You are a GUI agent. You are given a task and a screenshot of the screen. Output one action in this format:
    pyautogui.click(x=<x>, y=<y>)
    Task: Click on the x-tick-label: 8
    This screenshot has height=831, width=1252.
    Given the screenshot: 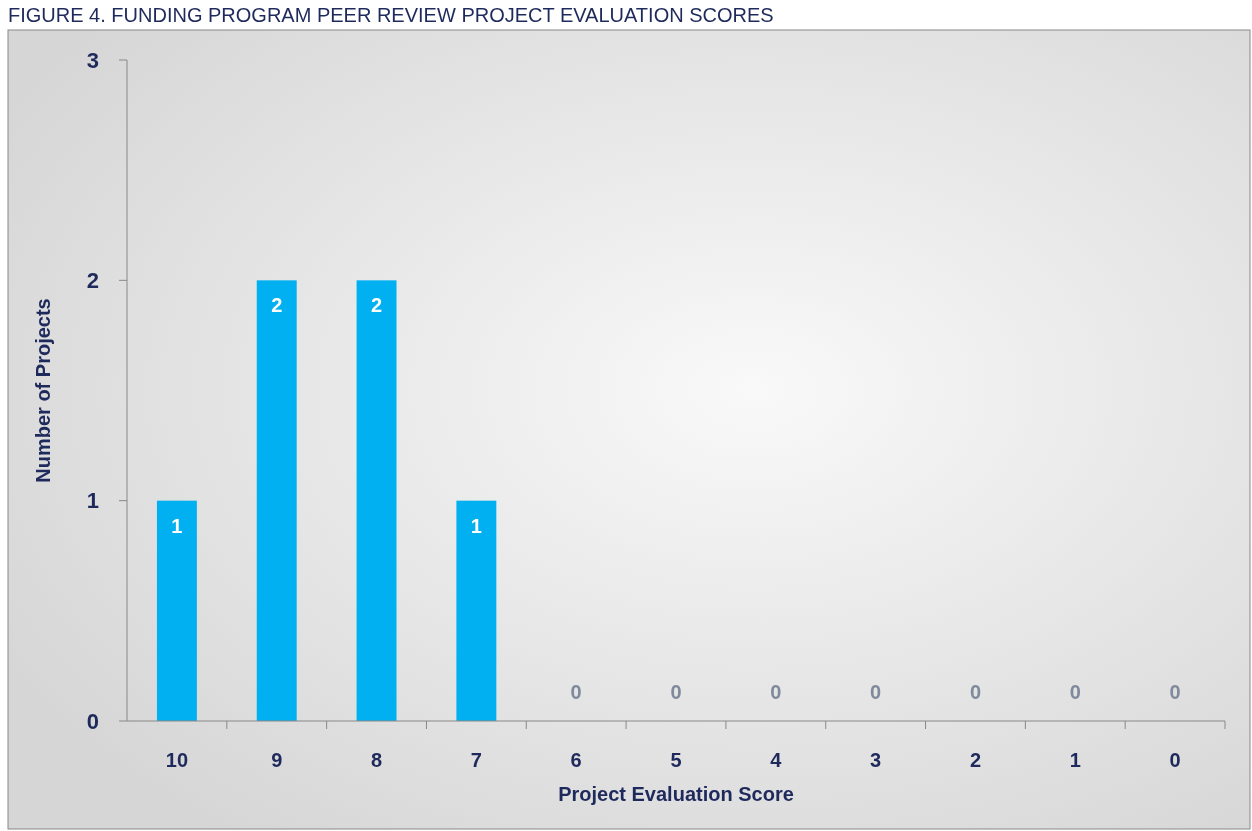 What is the action you would take?
    pyautogui.click(x=376, y=760)
    